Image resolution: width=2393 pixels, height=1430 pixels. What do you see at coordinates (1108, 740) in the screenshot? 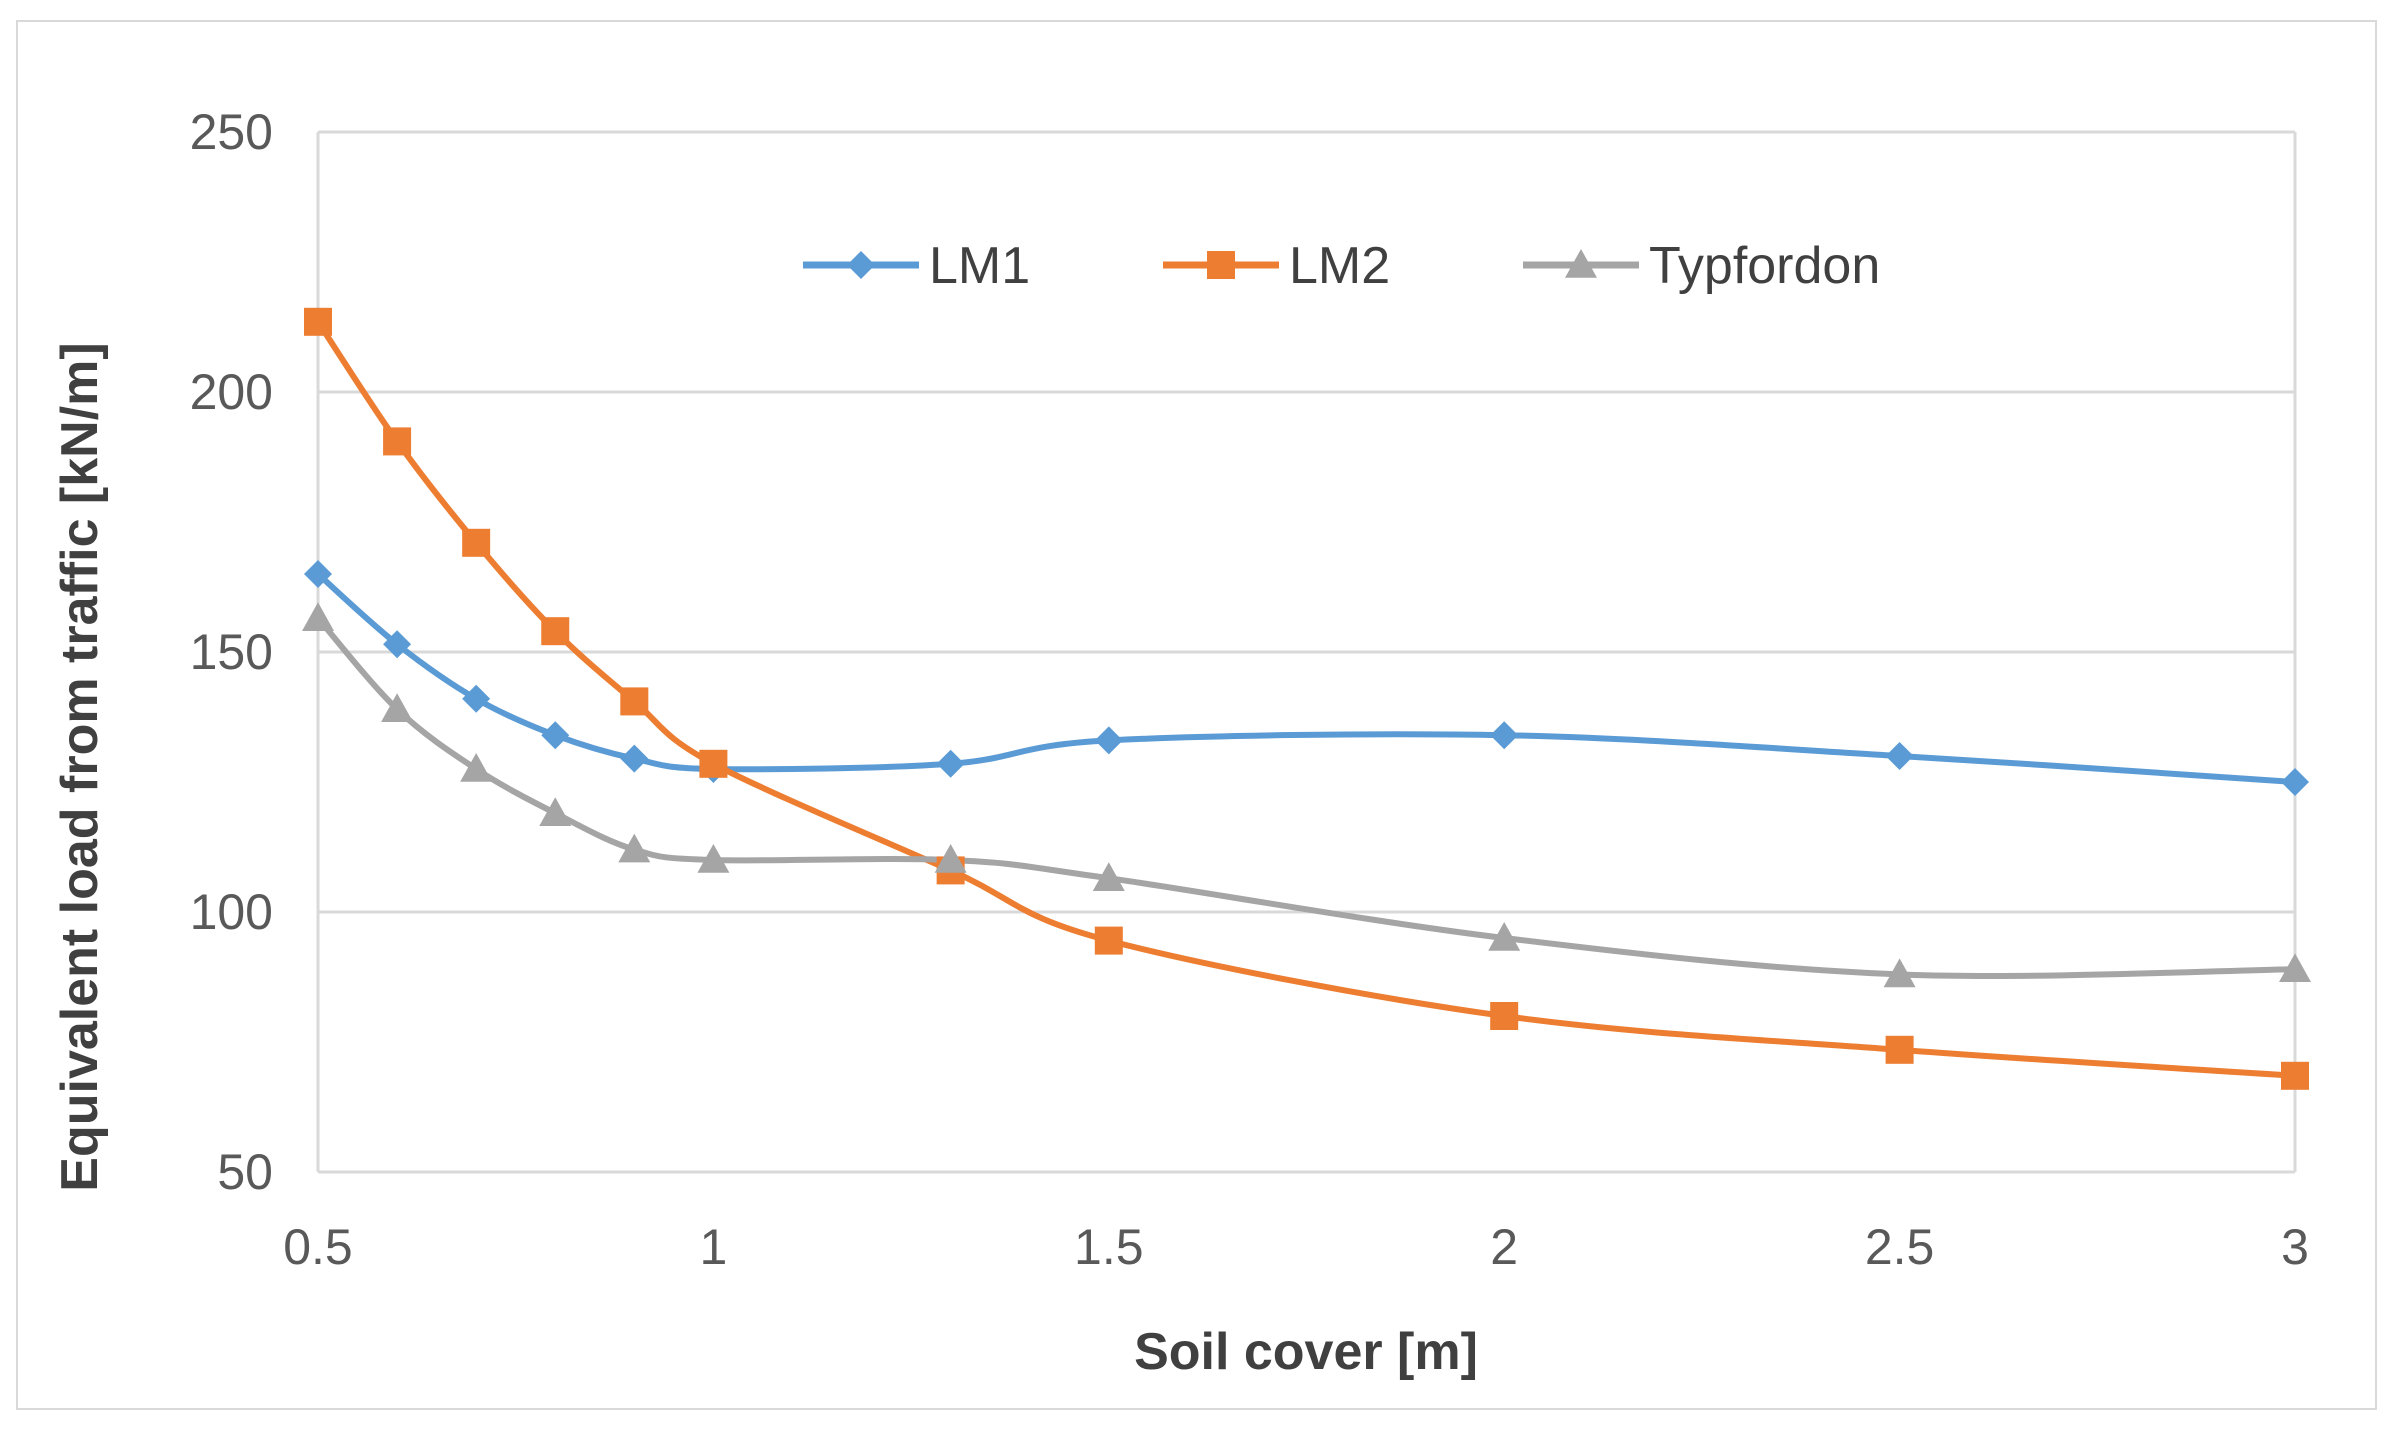
I see `point-lm1-1.5` at bounding box center [1108, 740].